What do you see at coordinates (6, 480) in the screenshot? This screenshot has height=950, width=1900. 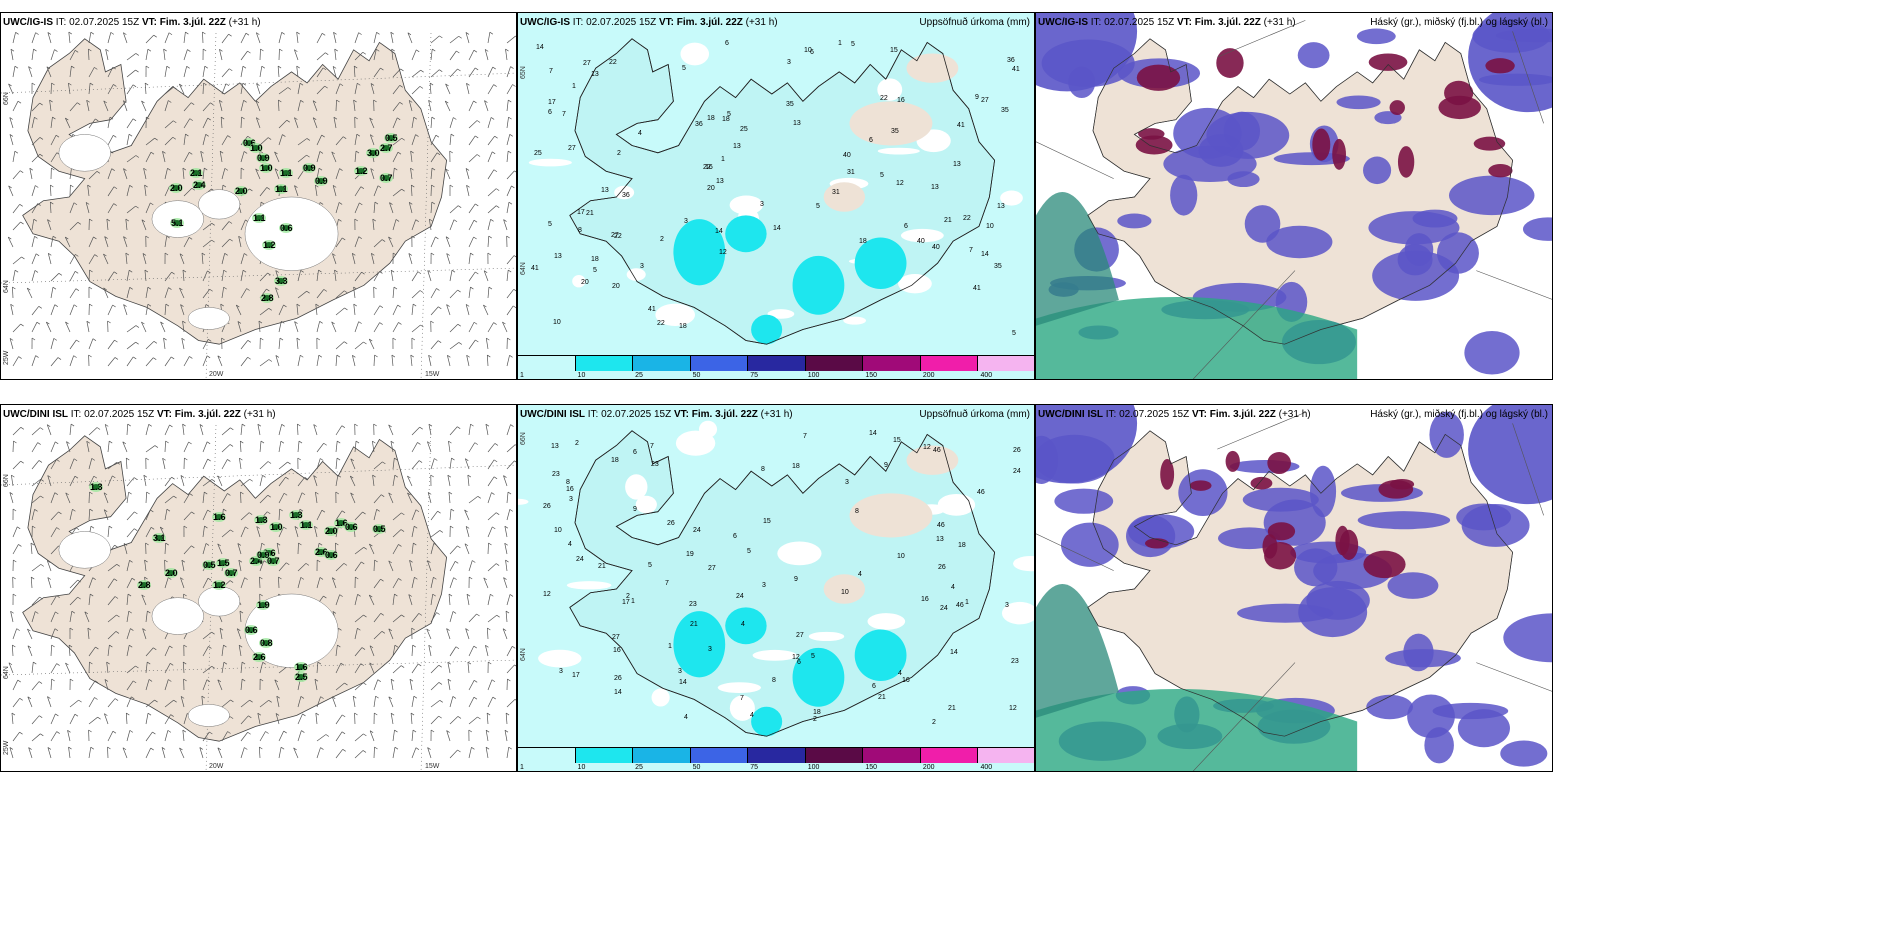 I see `lat-label-66: 66N` at bounding box center [6, 480].